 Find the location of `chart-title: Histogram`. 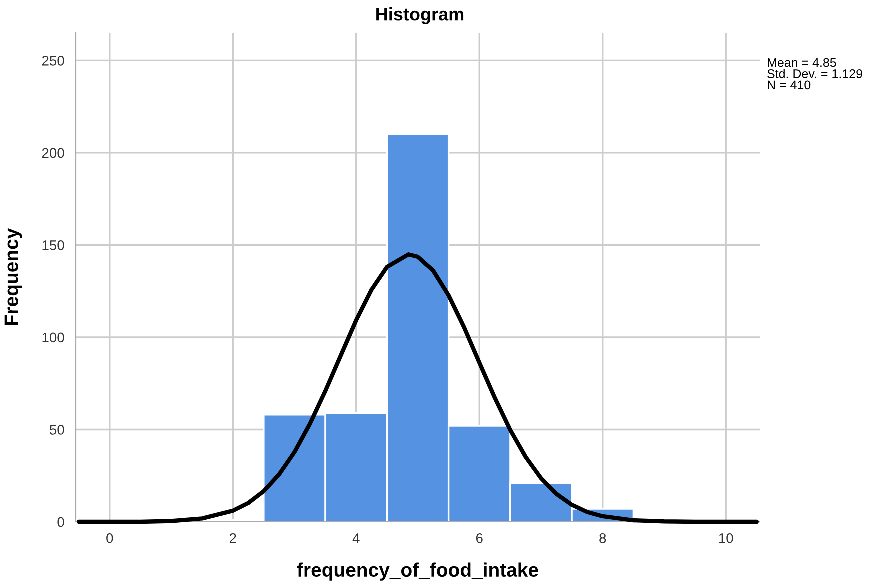

chart-title: Histogram is located at coordinates (420, 16).